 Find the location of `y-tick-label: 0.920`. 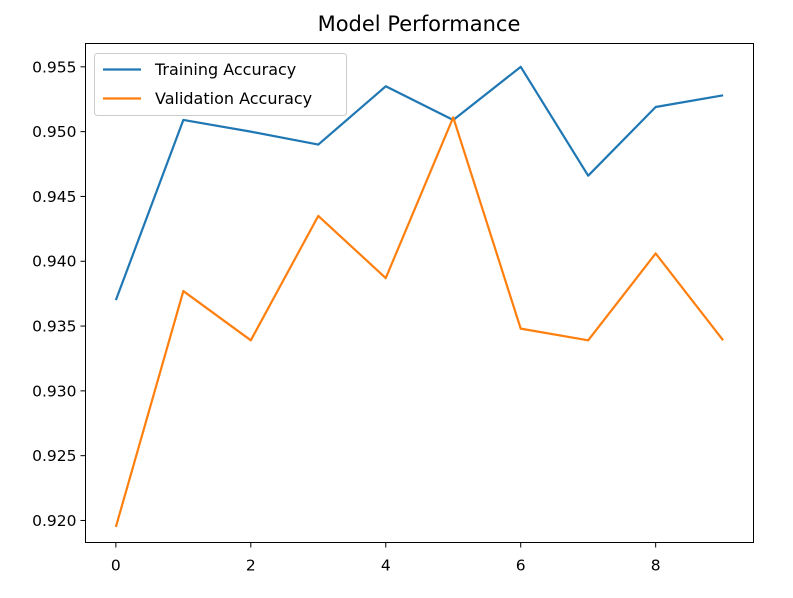

y-tick-label: 0.920 is located at coordinates (54, 521).